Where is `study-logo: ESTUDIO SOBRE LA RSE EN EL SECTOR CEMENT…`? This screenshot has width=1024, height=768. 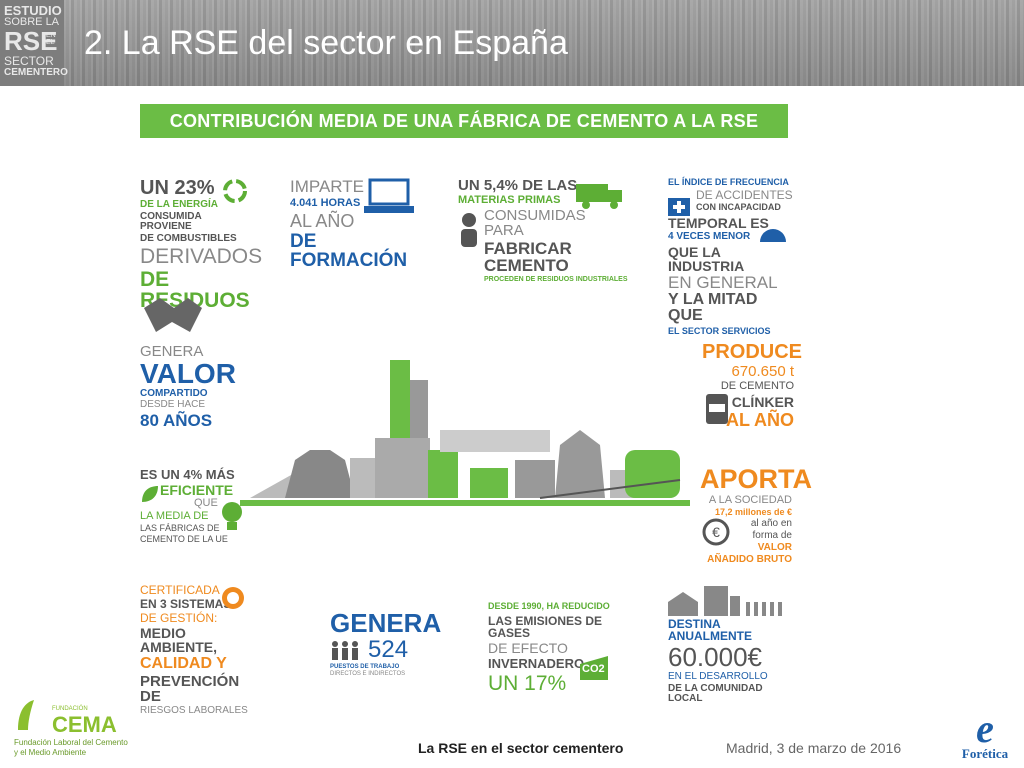 study-logo: ESTUDIO SOBRE LA RSE EN EL SECTOR CEMENT… is located at coordinates (34, 43).